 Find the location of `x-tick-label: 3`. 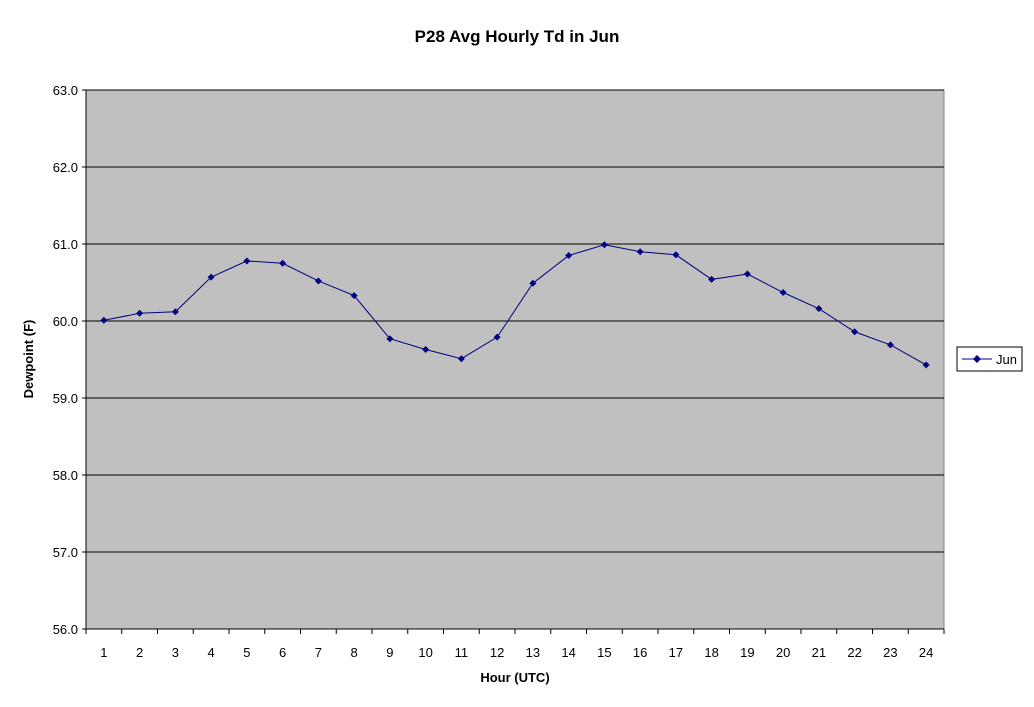

x-tick-label: 3 is located at coordinates (175, 652).